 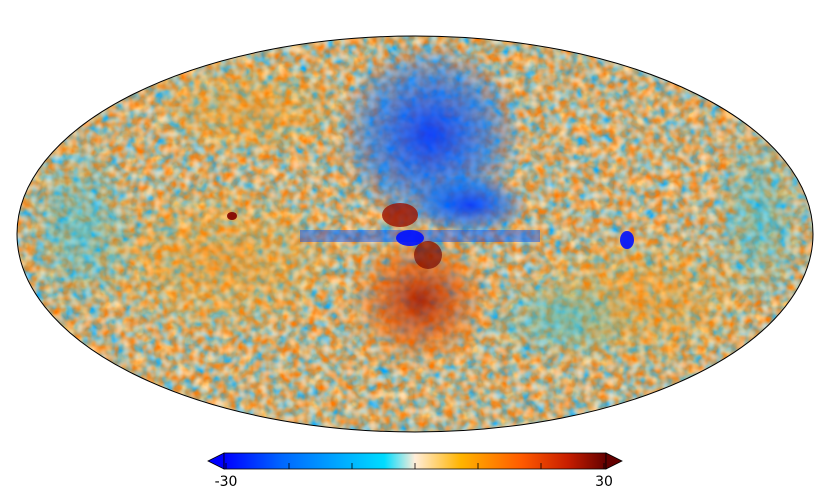 I want to click on colorbar-left-extension, so click(x=216, y=461).